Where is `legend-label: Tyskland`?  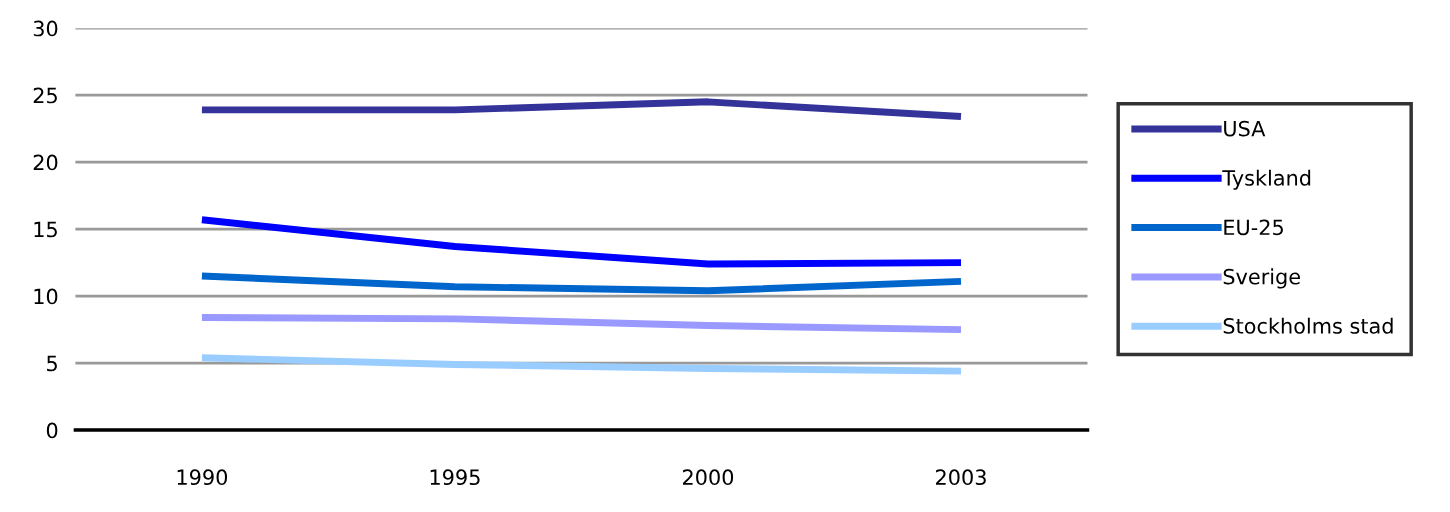
legend-label: Tyskland is located at coordinates (1266, 179).